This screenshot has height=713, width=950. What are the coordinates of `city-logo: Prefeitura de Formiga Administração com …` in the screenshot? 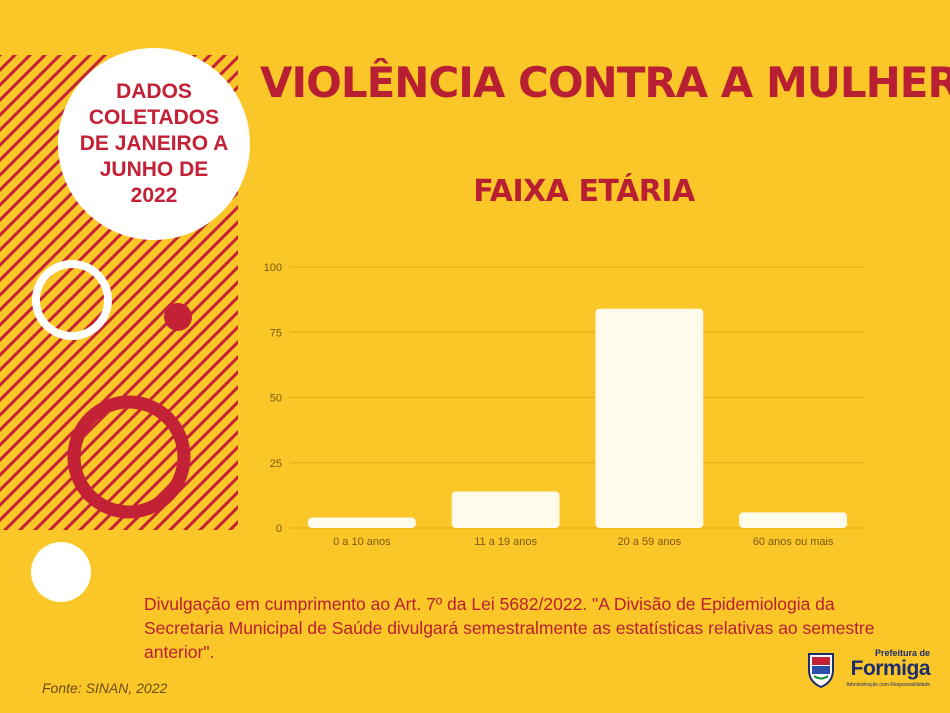 It's located at (868, 670).